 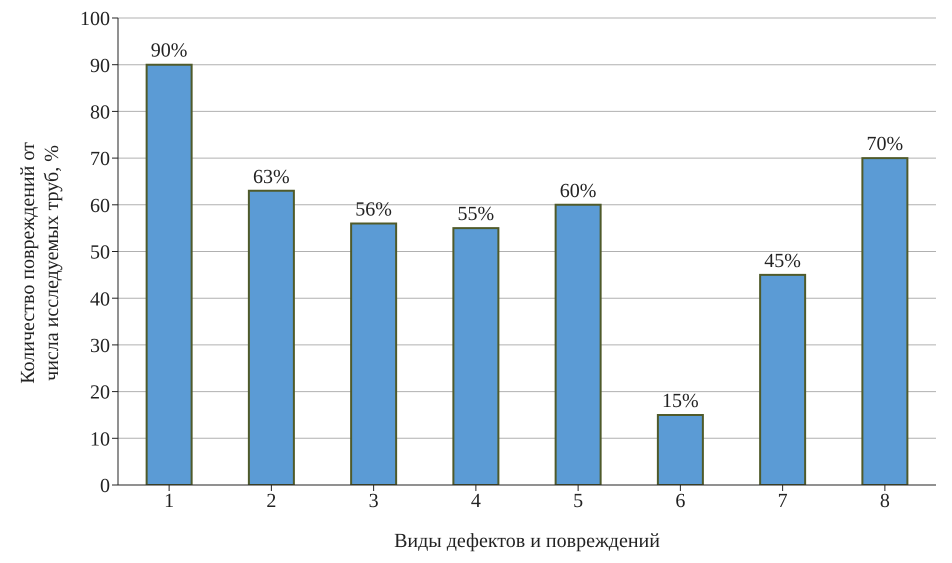 What do you see at coordinates (100, 393) in the screenshot?
I see `y-tick-label: 20` at bounding box center [100, 393].